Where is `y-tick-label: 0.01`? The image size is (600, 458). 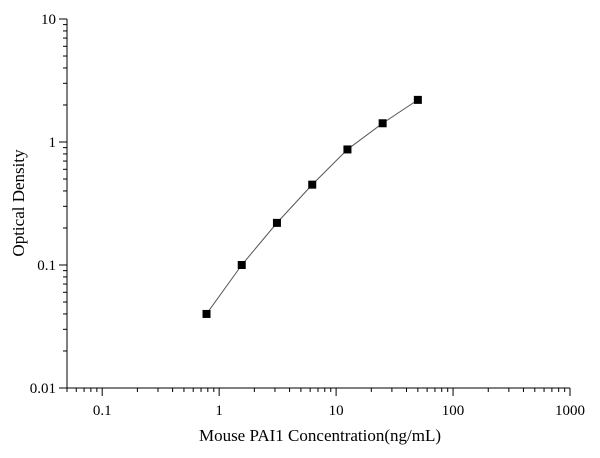 y-tick-label: 0.01 is located at coordinates (43, 389).